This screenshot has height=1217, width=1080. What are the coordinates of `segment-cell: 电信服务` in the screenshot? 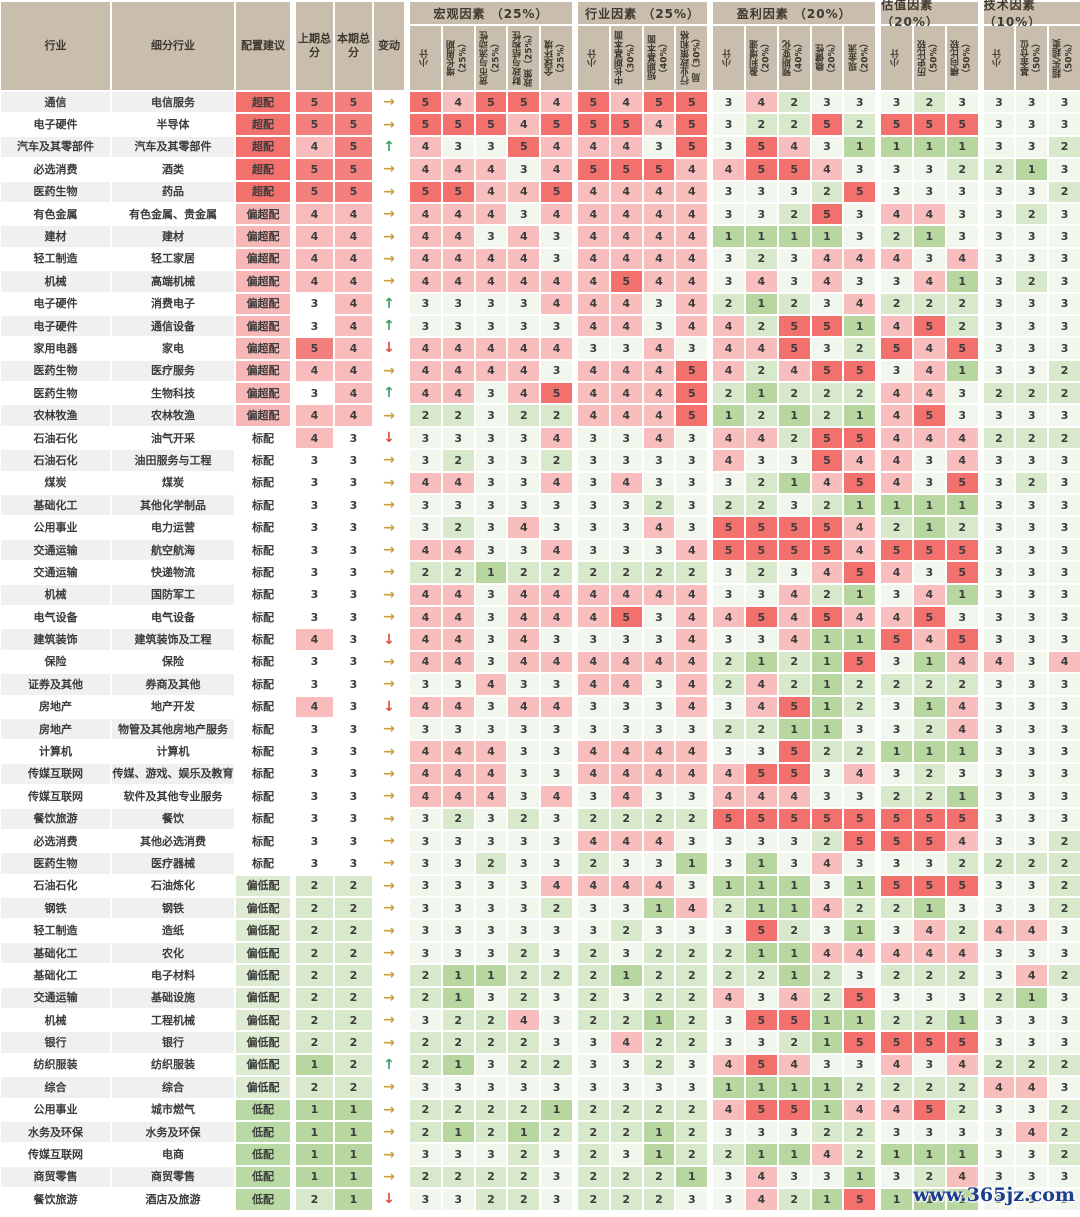 It's located at (173, 102).